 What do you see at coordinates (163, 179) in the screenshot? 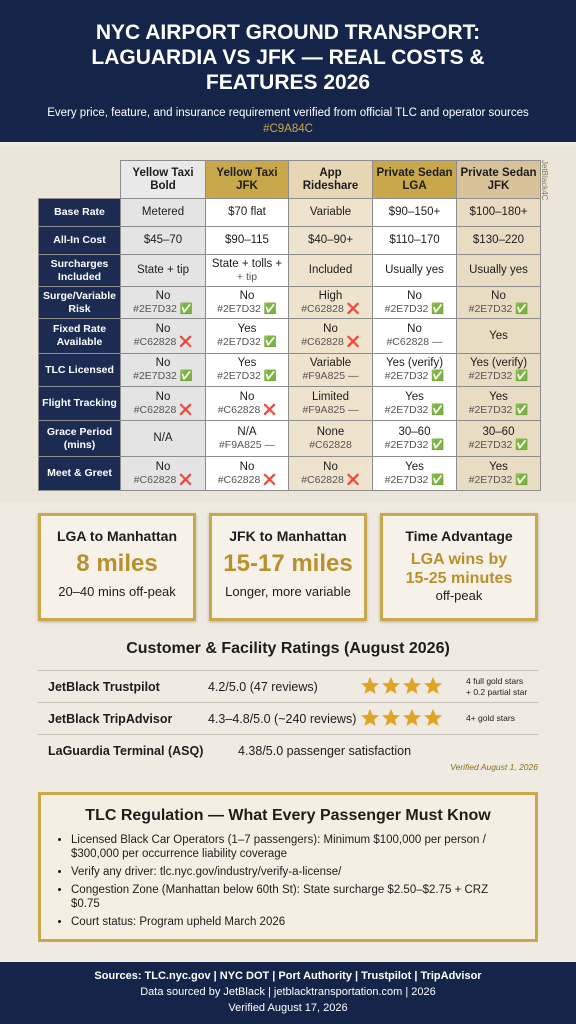
I see `column-header: Yellow Taxi Bold` at bounding box center [163, 179].